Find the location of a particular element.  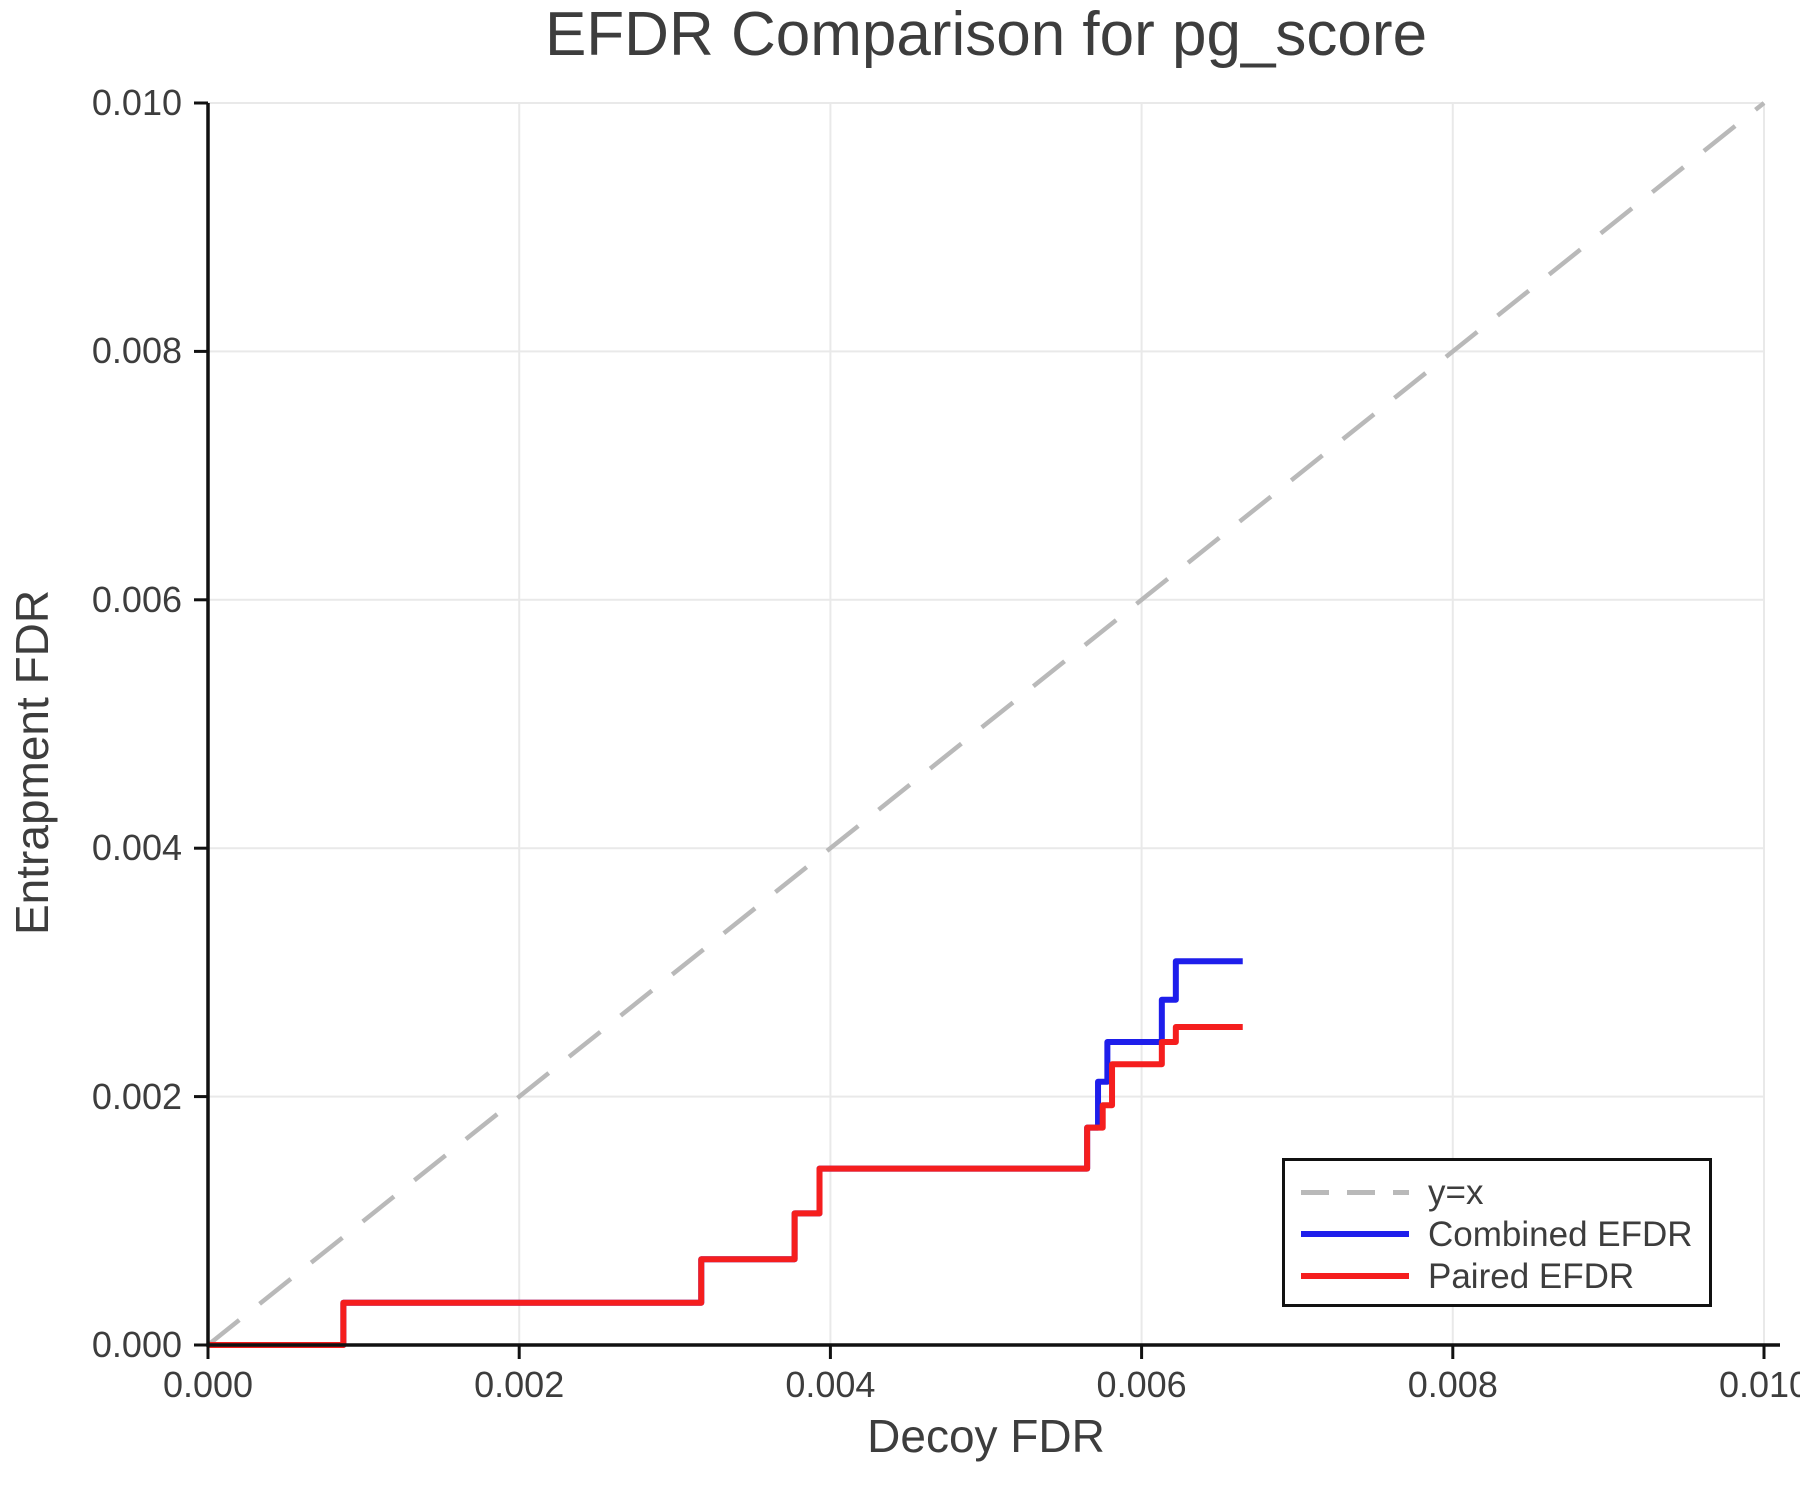

x-tick-label: 0.010 is located at coordinates (1759, 1384).